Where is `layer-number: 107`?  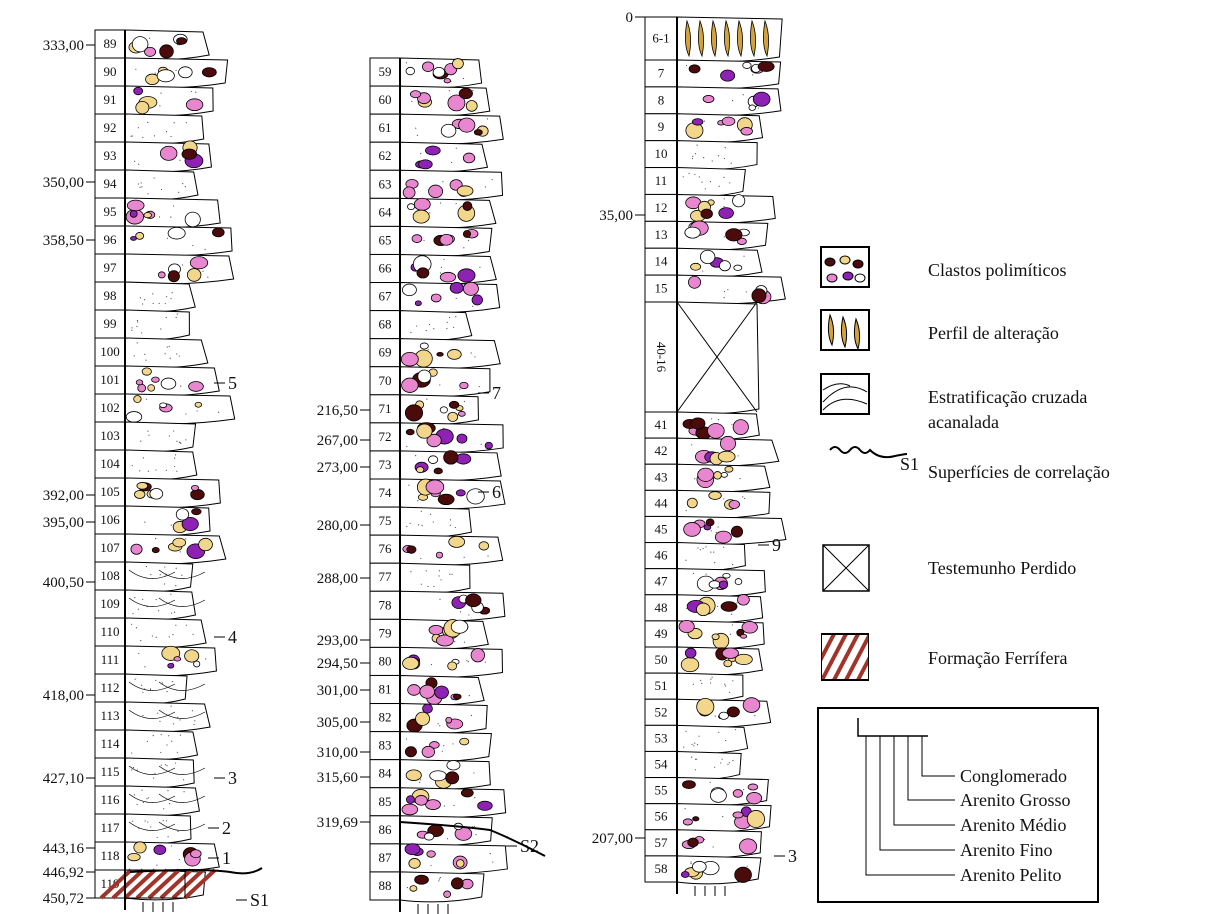 layer-number: 107 is located at coordinates (110, 547).